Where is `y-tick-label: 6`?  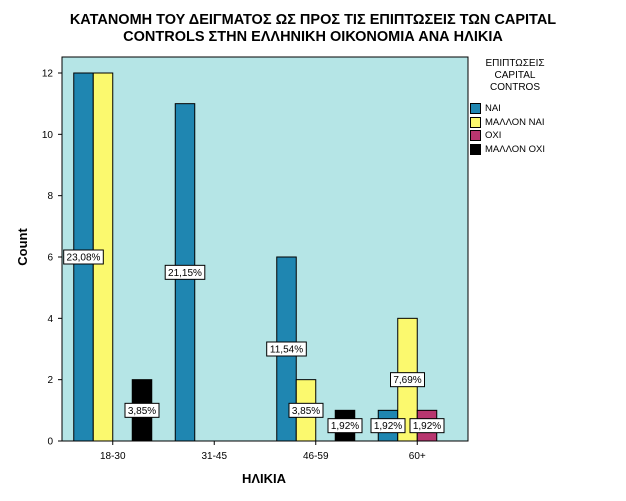
y-tick-label: 6 is located at coordinates (50, 258).